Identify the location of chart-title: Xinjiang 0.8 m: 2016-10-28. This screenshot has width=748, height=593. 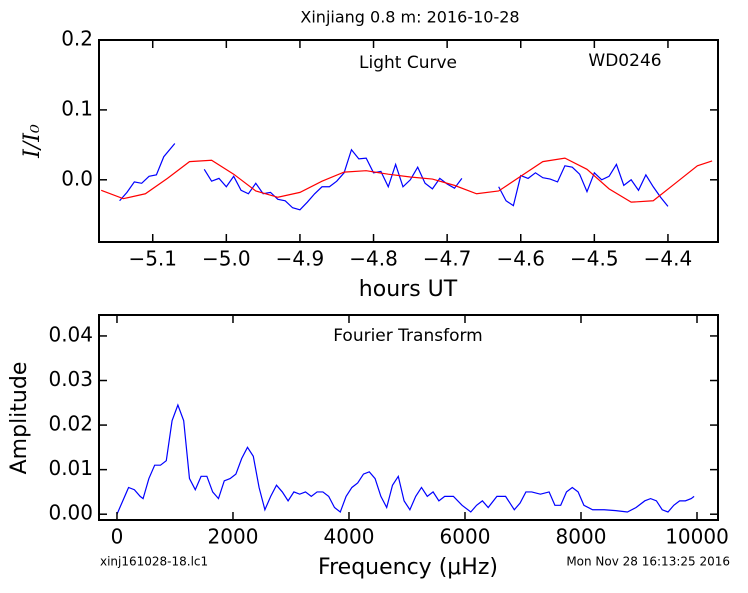
(409, 17).